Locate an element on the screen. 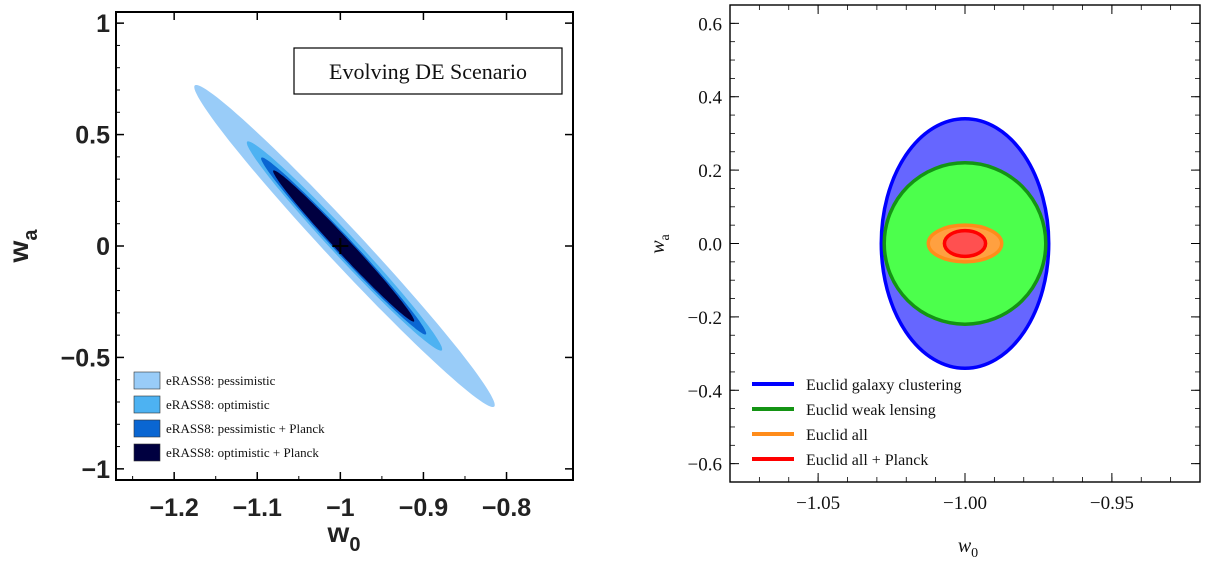  right-x-axis-label: w0 is located at coordinates (968, 548).